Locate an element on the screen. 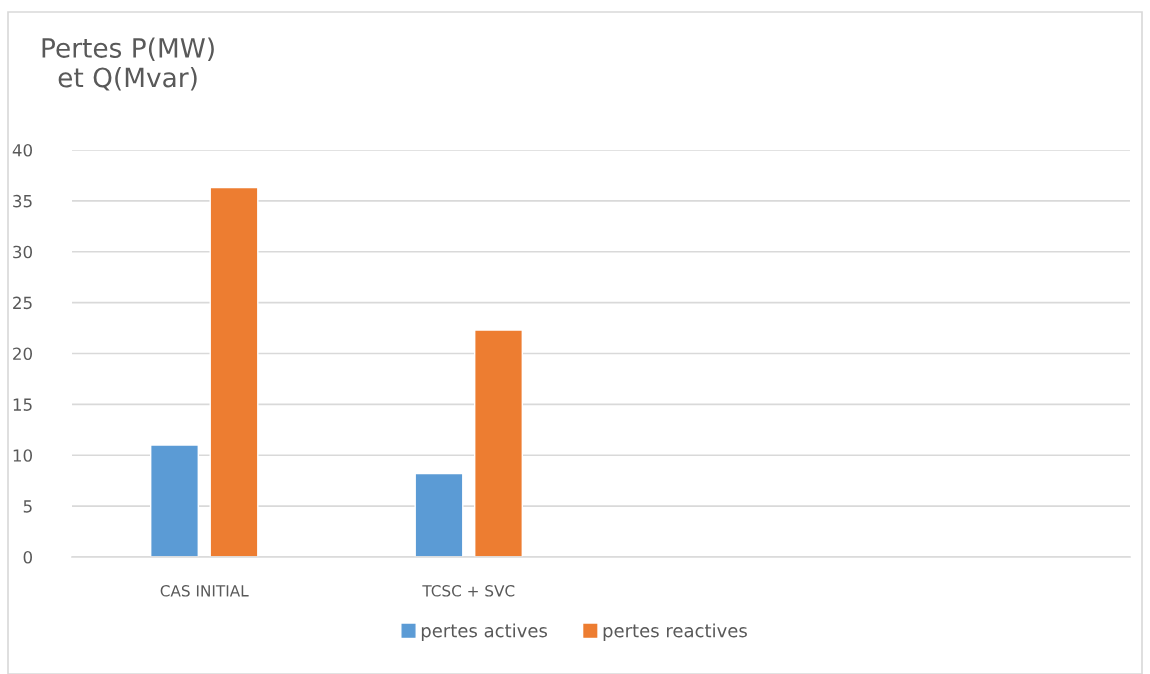 The width and height of the screenshot is (1150, 674). y-tick-label: 10 is located at coordinates (22, 455).